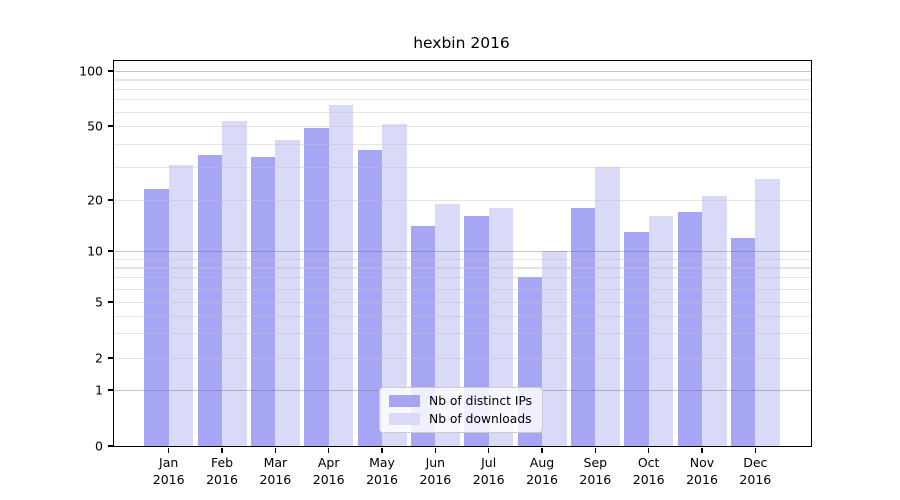  I want to click on x-tick-month: Jun, so click(435, 462).